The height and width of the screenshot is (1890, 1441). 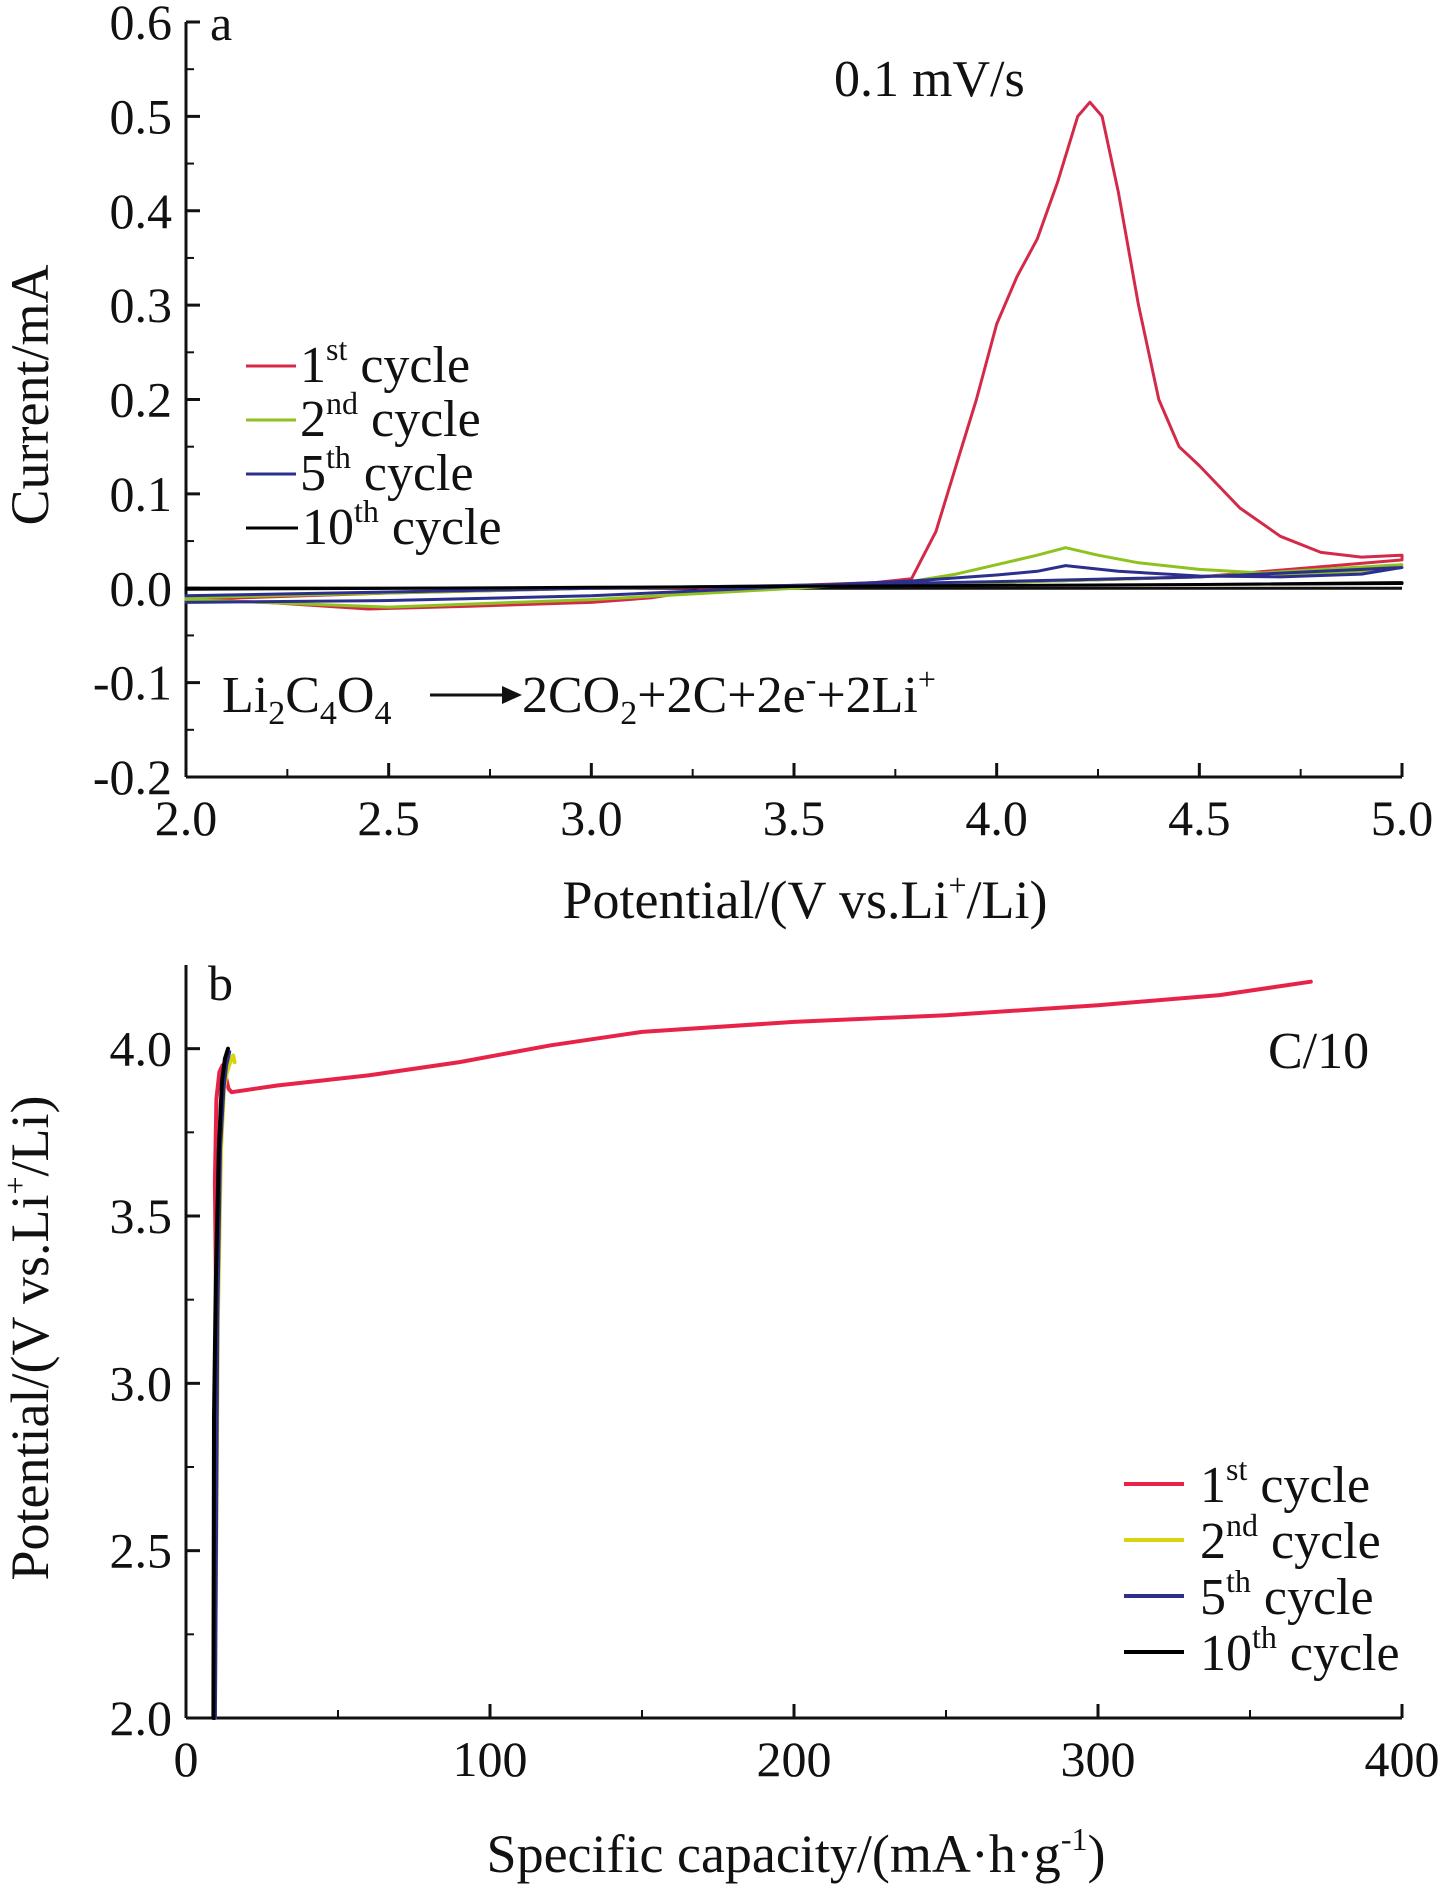 What do you see at coordinates (141, 1216) in the screenshot?
I see `y-tick-label: 3.5` at bounding box center [141, 1216].